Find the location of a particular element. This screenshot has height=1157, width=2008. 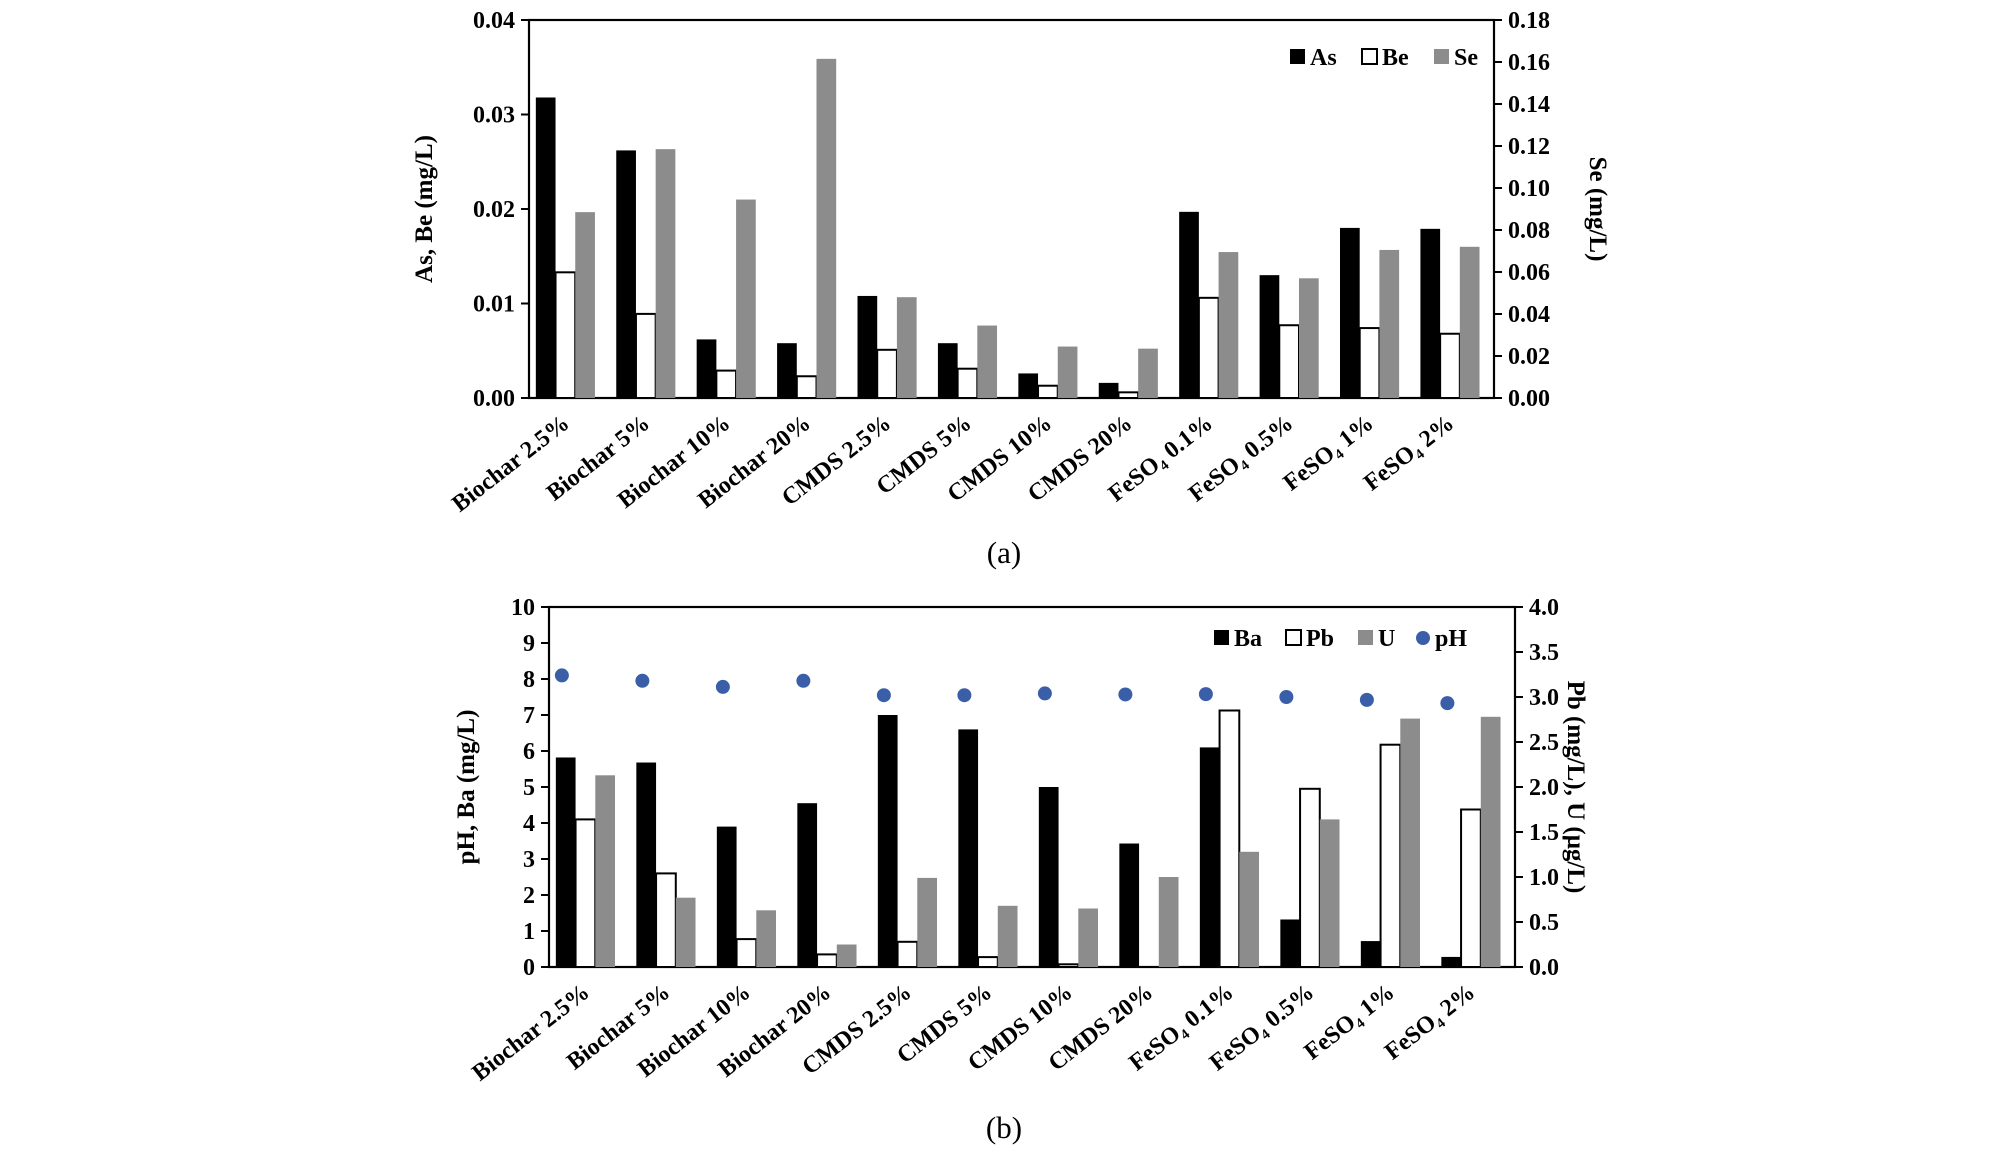

left-tick-label: 1 is located at coordinates (529, 932).